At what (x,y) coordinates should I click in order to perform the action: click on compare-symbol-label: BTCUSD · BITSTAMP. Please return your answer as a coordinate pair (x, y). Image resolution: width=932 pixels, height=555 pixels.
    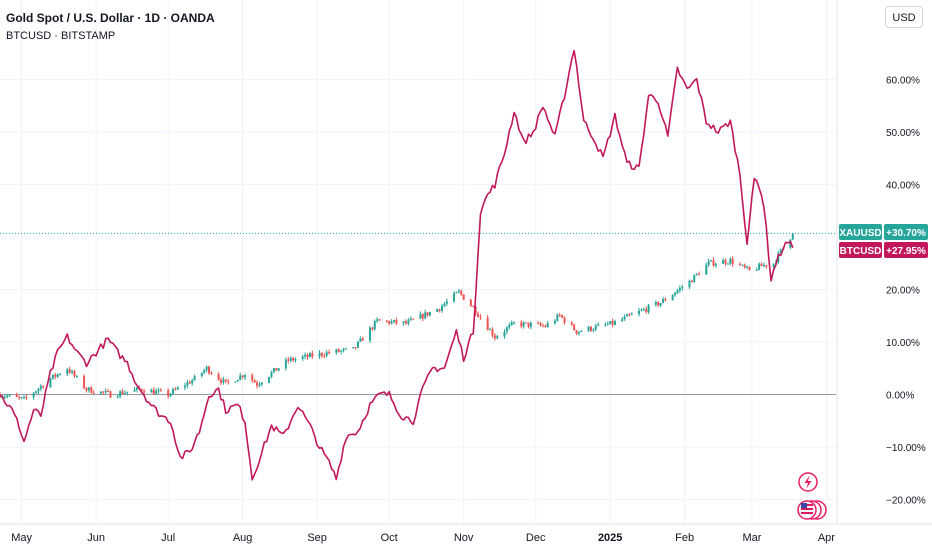
    Looking at the image, I should click on (61, 36).